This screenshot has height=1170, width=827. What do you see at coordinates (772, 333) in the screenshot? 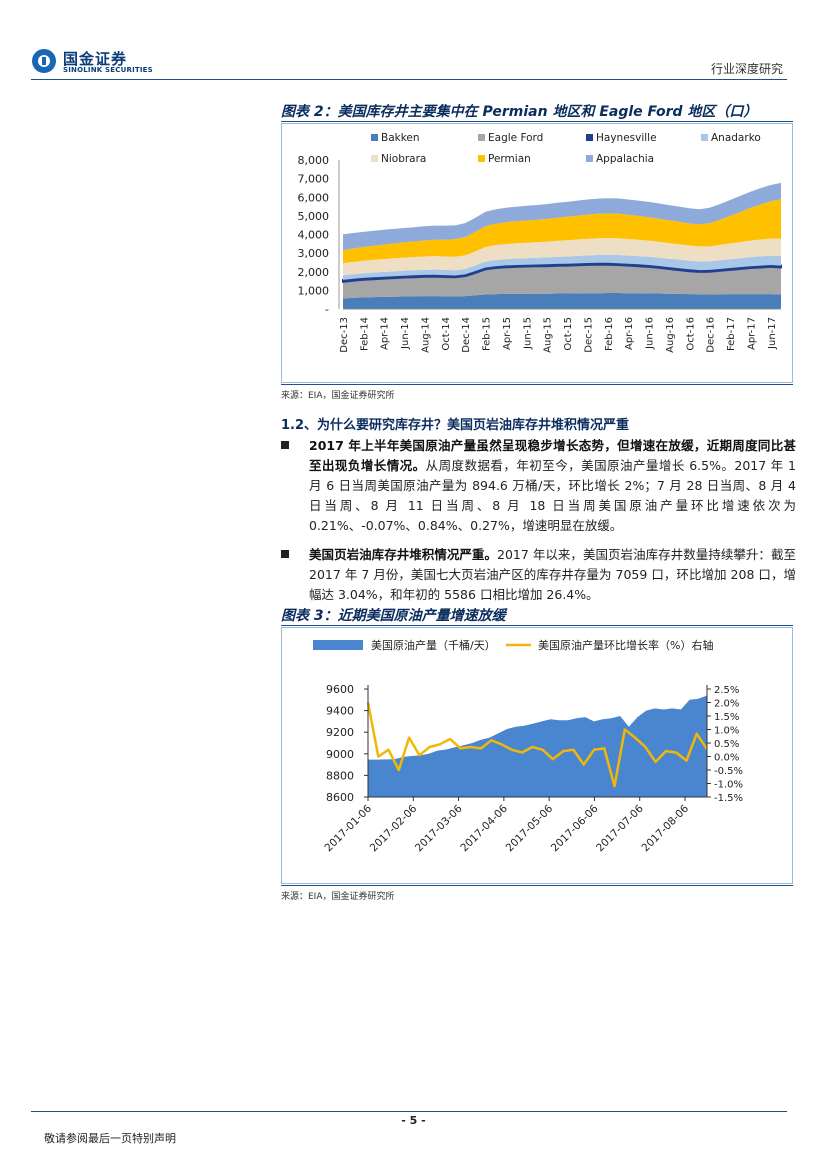
I see `x-tick-label: Jun-17` at bounding box center [772, 333].